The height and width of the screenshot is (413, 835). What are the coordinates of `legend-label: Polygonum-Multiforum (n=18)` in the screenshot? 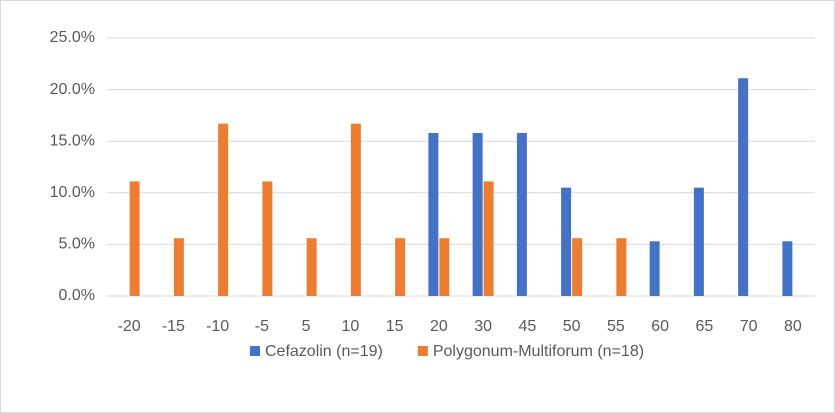 It's located at (538, 351).